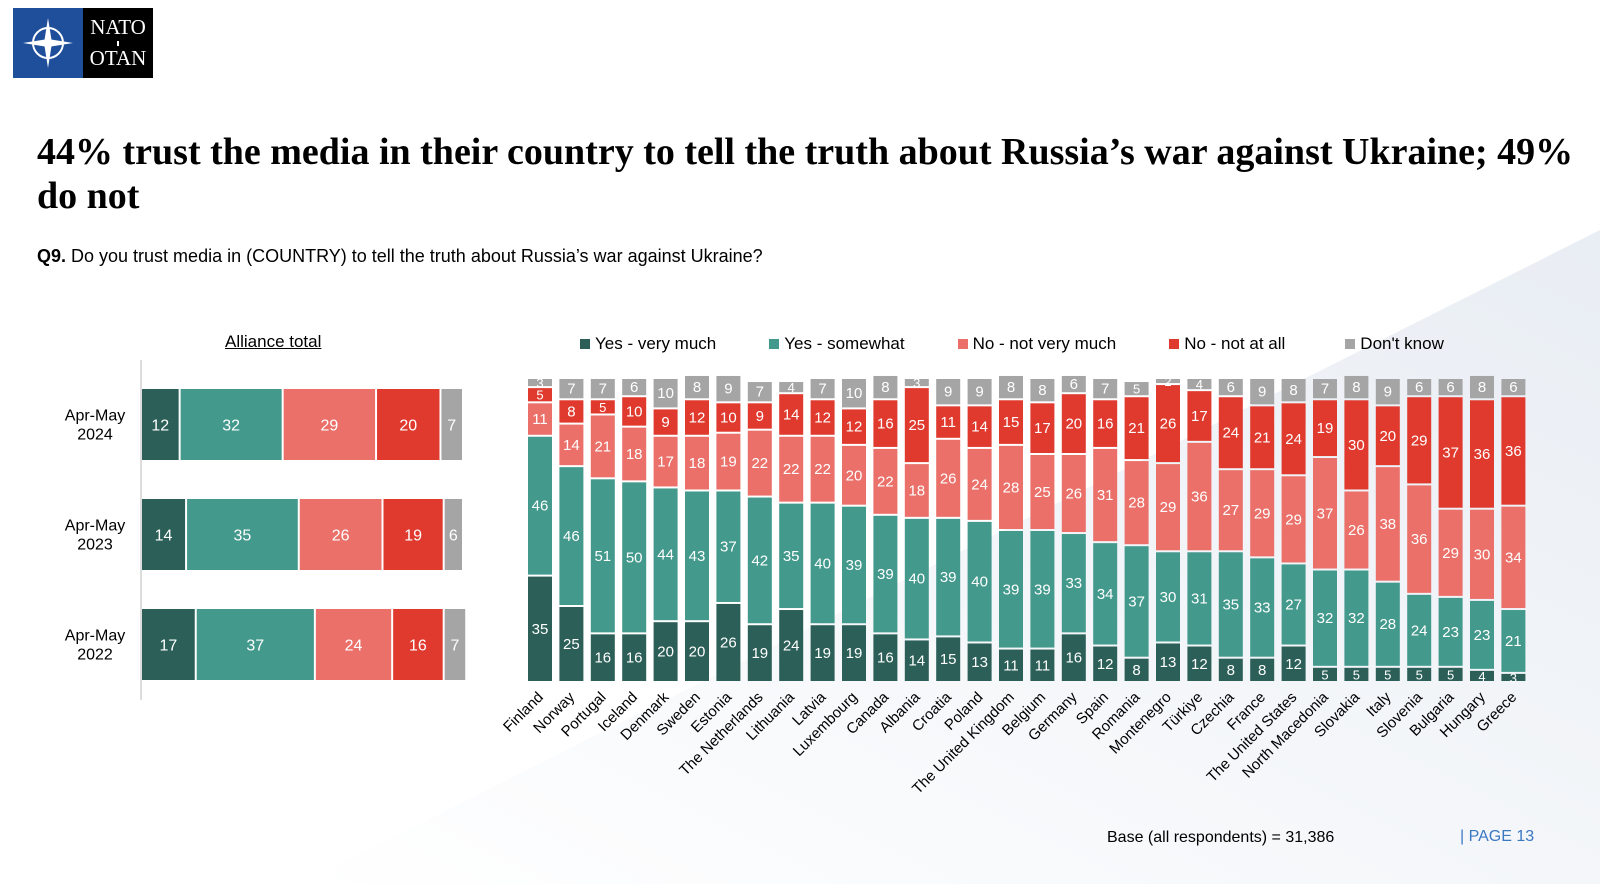  What do you see at coordinates (1221, 837) in the screenshot?
I see `base-note: Base (all respondents) = 31,386` at bounding box center [1221, 837].